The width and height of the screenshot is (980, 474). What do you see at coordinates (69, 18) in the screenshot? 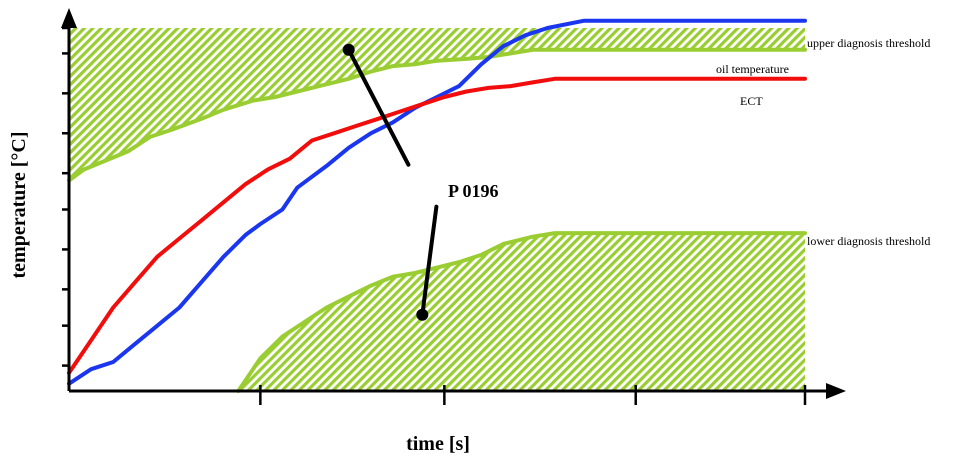
I see `y-axis-arrow-icon` at bounding box center [69, 18].